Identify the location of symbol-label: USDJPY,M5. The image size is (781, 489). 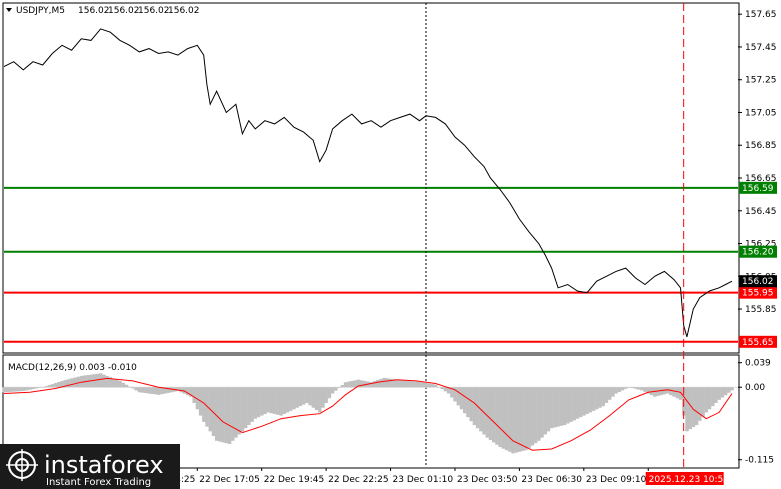
(40, 11).